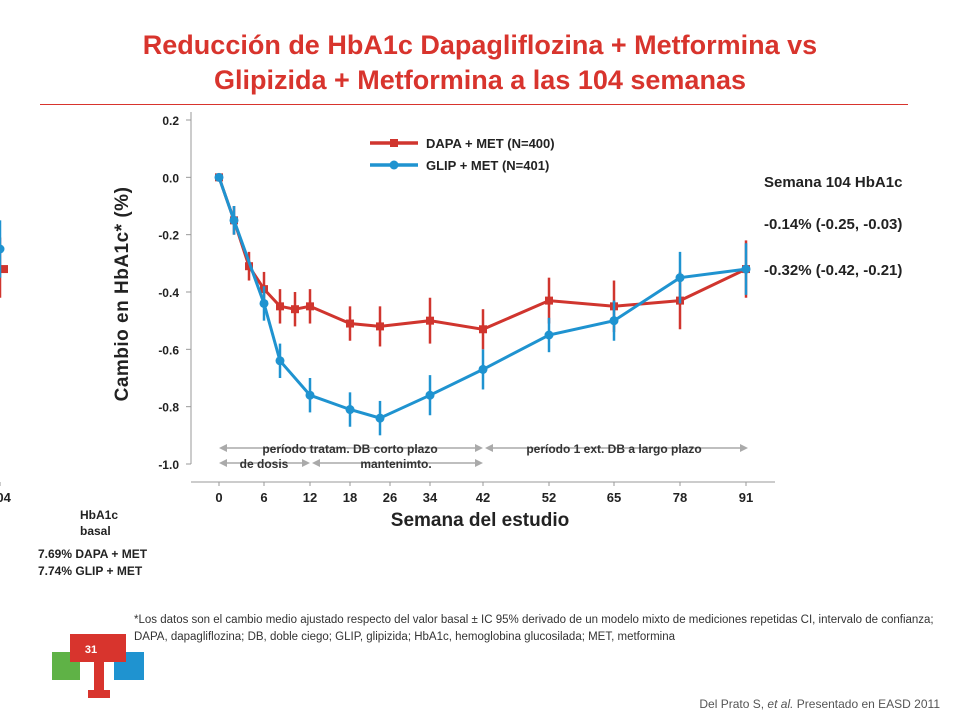 This screenshot has height=720, width=960. I want to click on dose-arrow-head-left, so click(223, 463).